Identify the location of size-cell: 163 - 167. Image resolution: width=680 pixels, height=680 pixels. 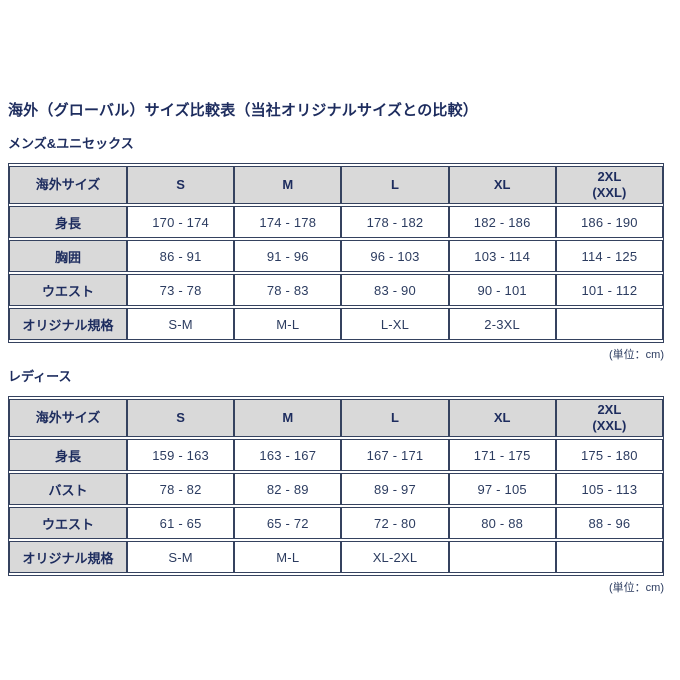
(288, 455).